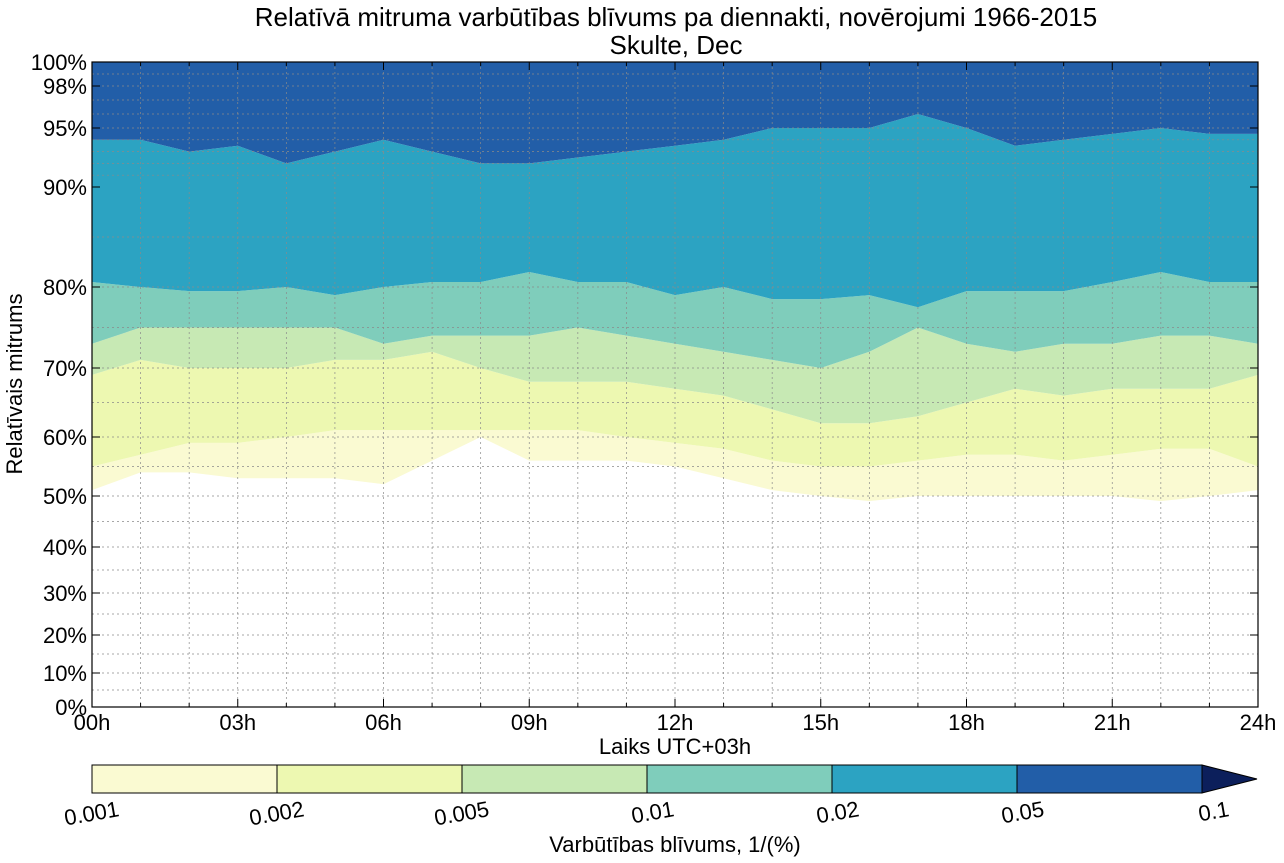  I want to click on colorbar: 0.001 0.002 0.005 0.01 0.02 0.05 0.1, so click(660, 797).